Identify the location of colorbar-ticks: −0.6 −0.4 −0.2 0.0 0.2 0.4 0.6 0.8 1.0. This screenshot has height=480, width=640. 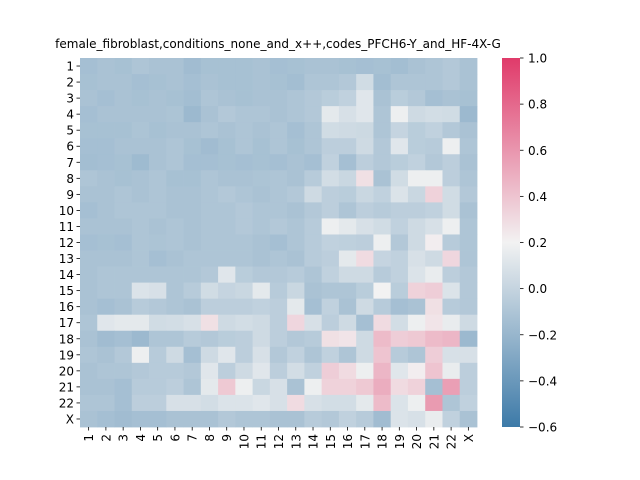
(538, 243).